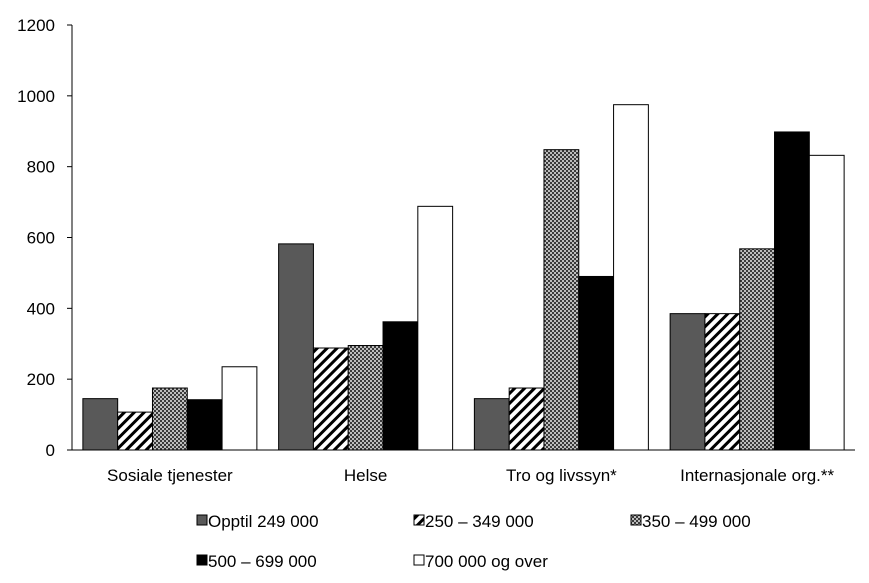 The width and height of the screenshot is (869, 583). I want to click on y-tick-label: 400, so click(41, 308).